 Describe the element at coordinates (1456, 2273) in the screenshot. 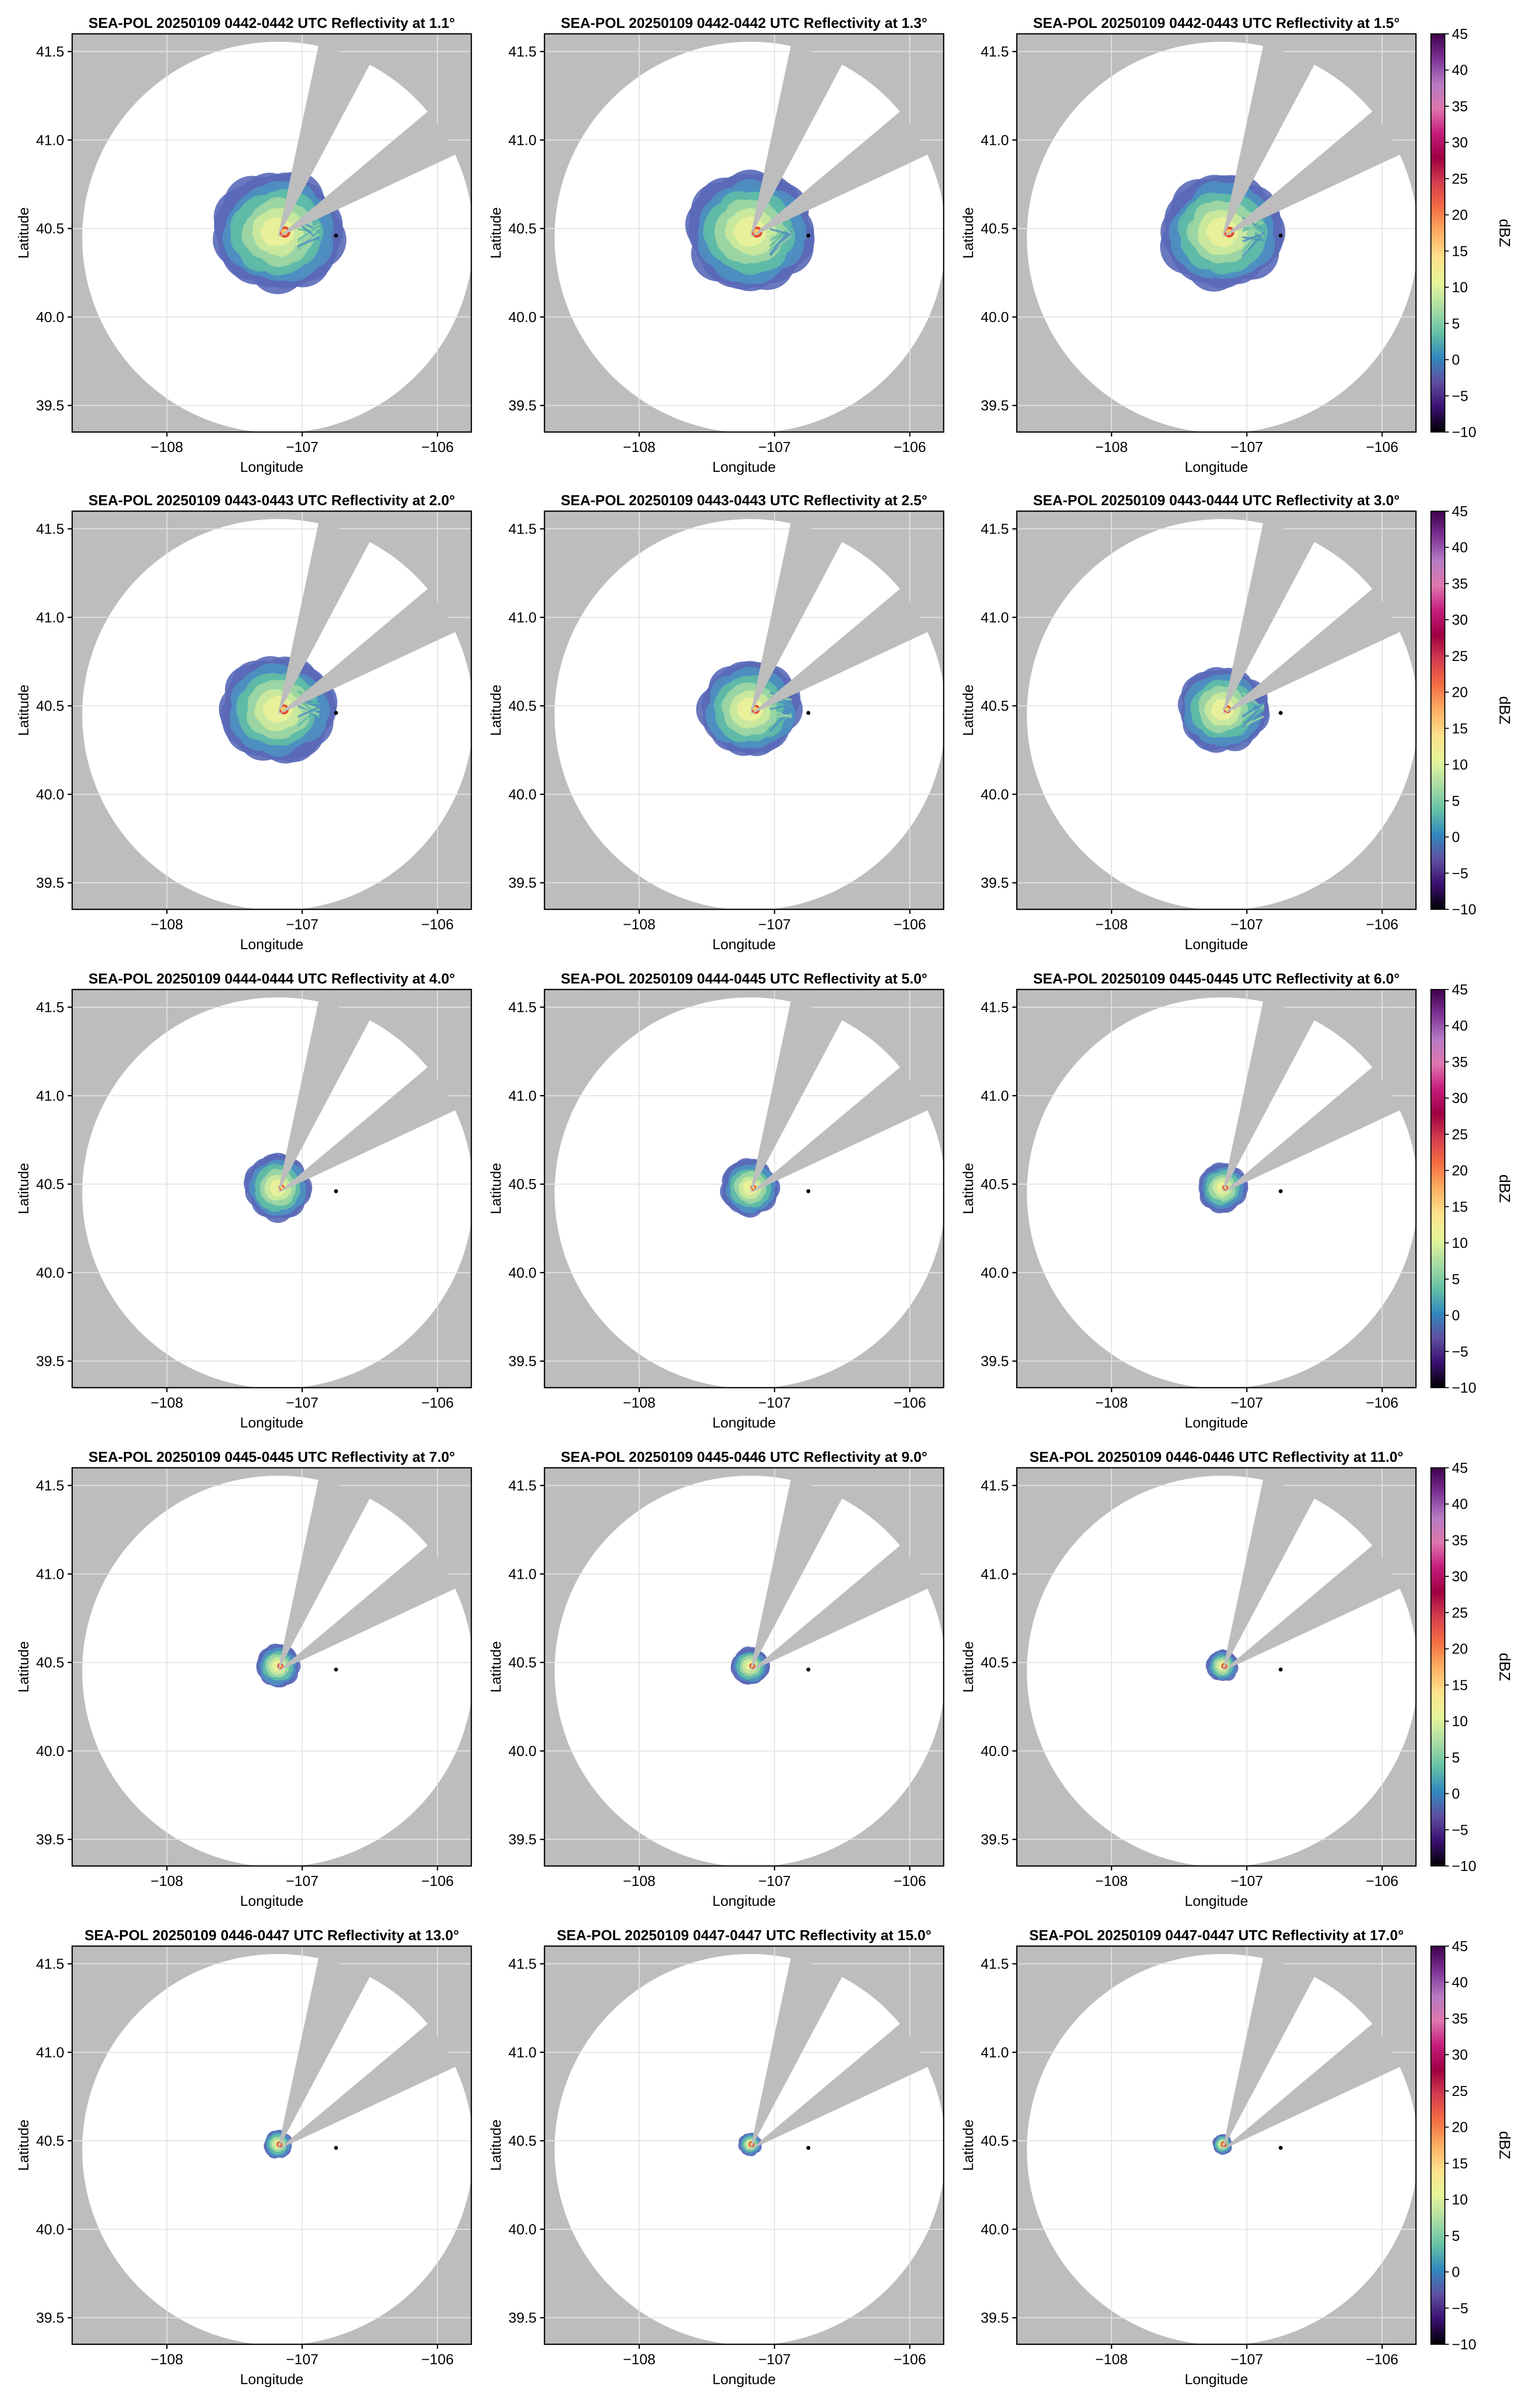

I see `colorbar-tick-label: 0` at that location.